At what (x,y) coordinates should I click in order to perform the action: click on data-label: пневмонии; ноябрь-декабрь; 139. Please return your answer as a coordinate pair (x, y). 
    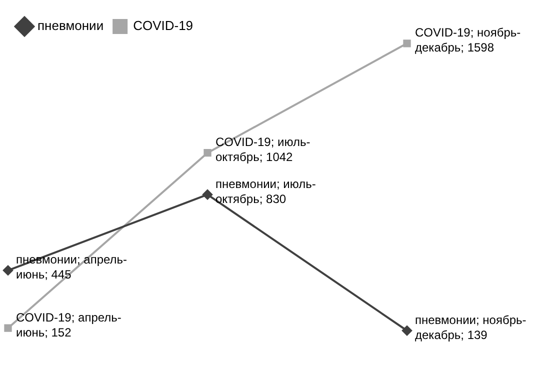
    Looking at the image, I should click on (470, 327).